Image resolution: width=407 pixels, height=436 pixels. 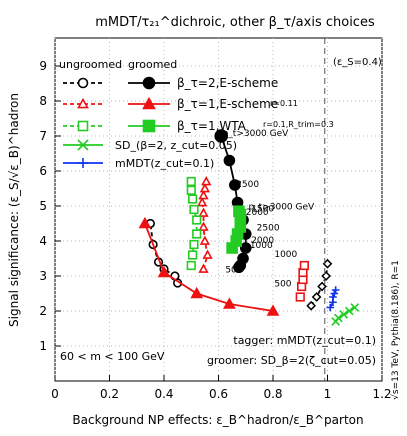 I want to click on legend-row: mMDT(z_cut=0.1), so click(x=138, y=163).